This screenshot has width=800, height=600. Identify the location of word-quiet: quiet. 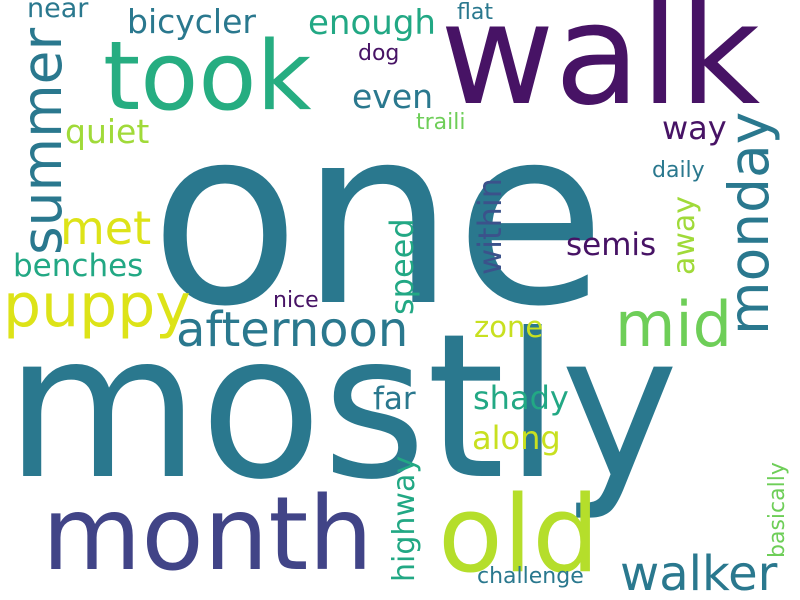
(107, 131).